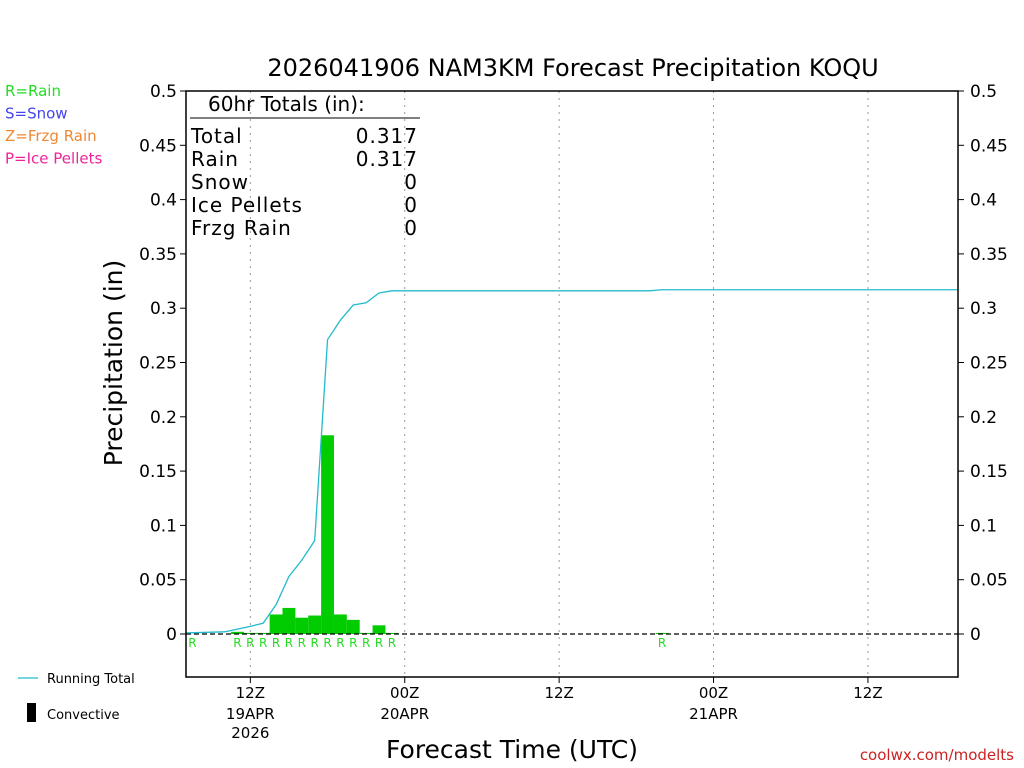 The image size is (1024, 768). What do you see at coordinates (512, 749) in the screenshot?
I see `x-axis-label: Forecast Time (UTC)` at bounding box center [512, 749].